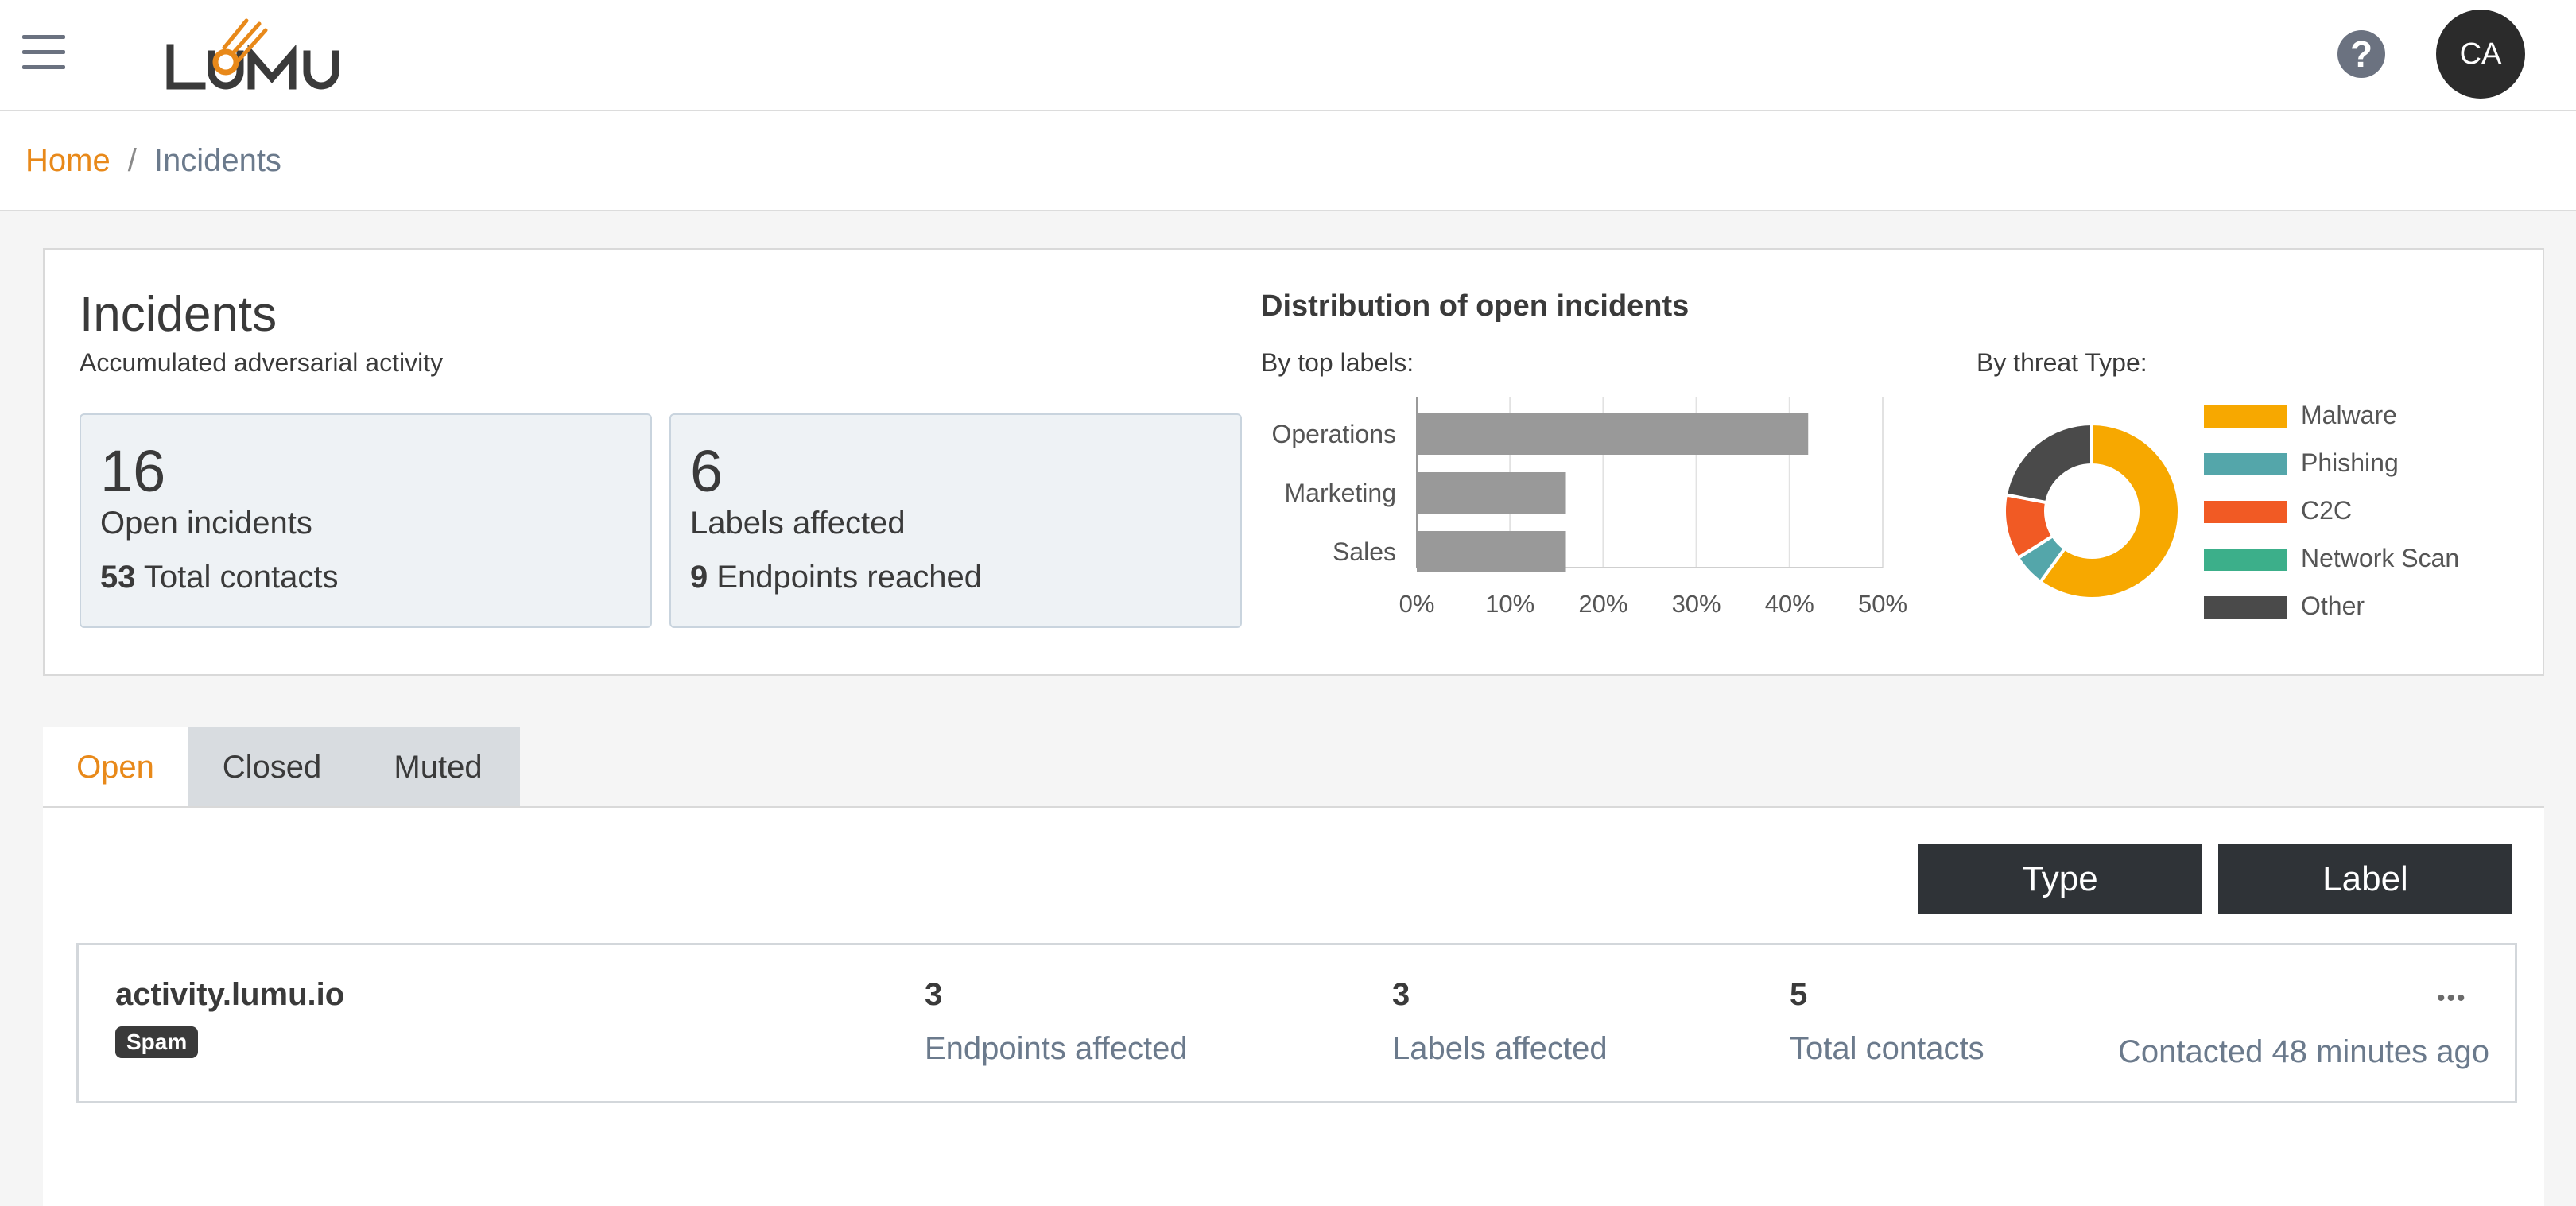 The height and width of the screenshot is (1206, 2576). I want to click on legend-label: Other, so click(2333, 606).